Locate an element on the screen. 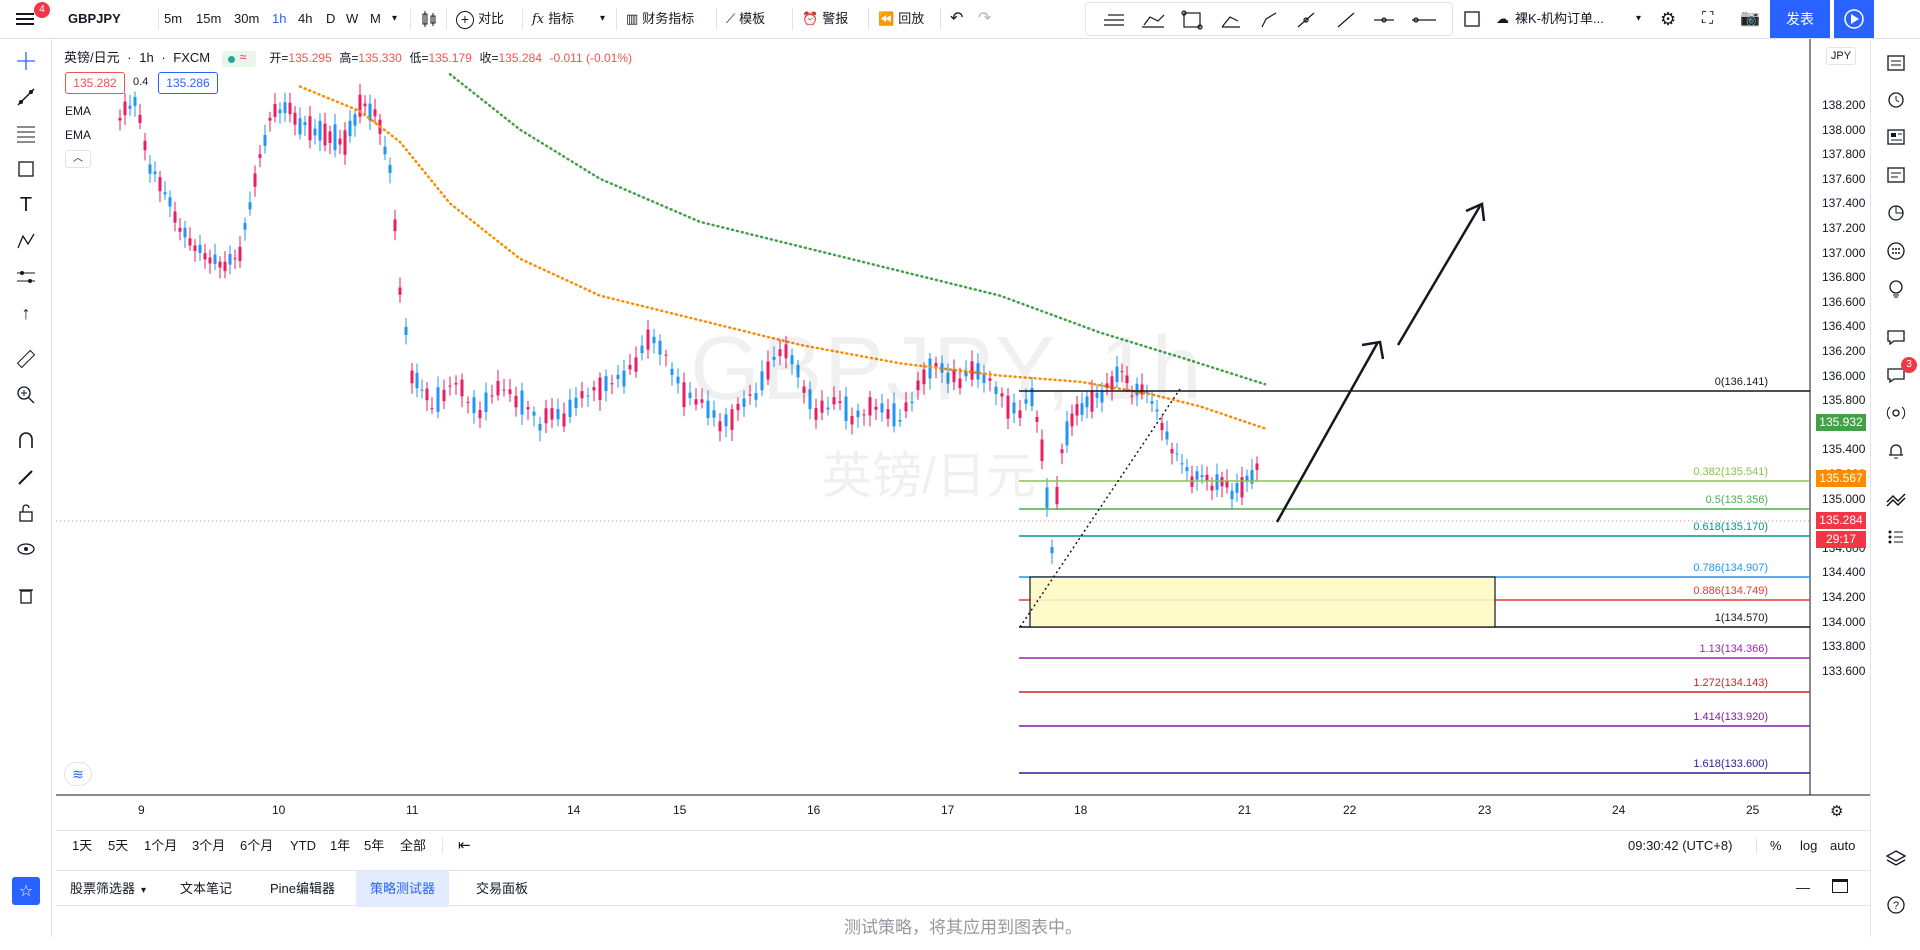  hotlists-icon is located at coordinates (1896, 213).